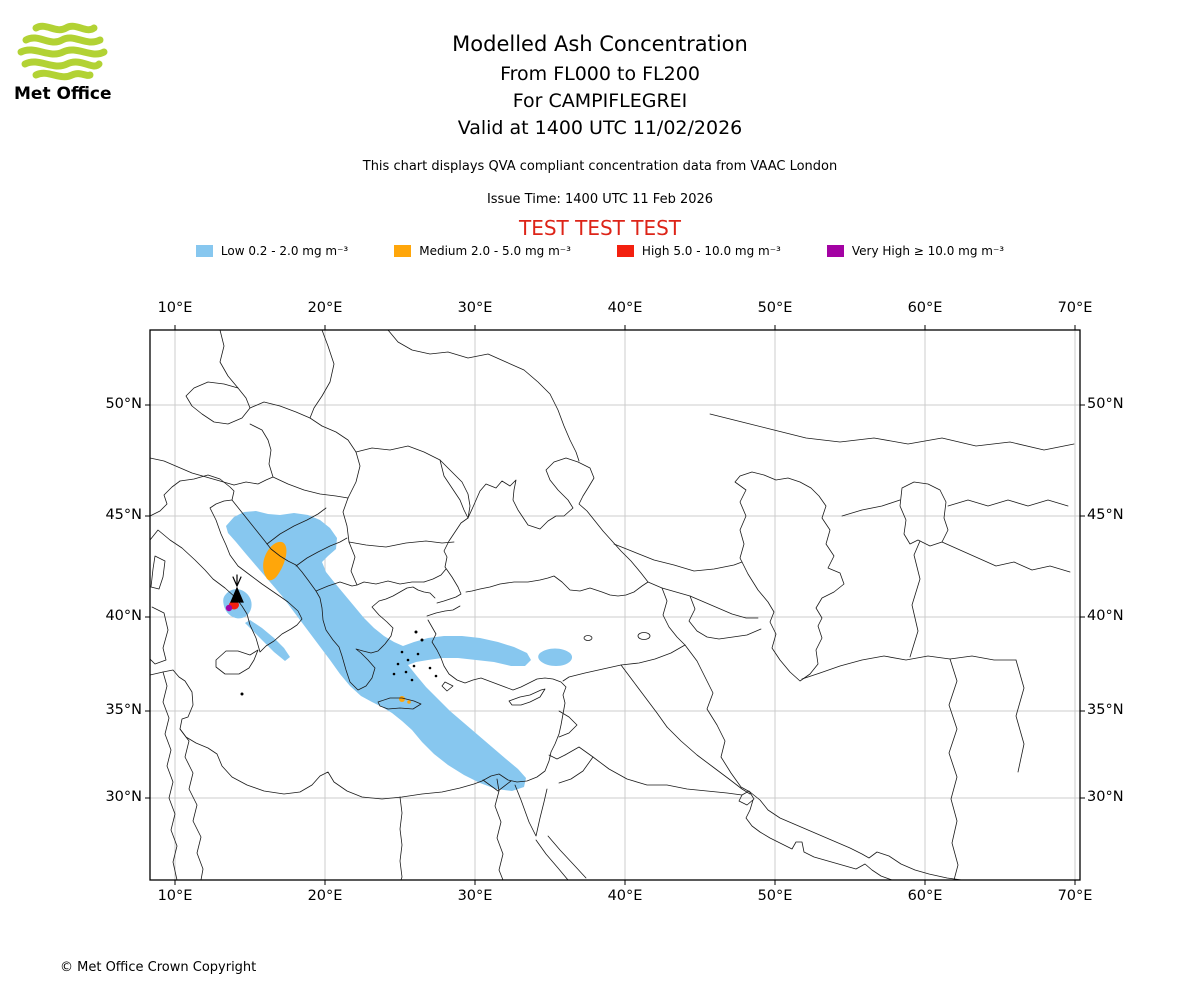 This screenshot has height=1000, width=1200. What do you see at coordinates (495, 251) in the screenshot?
I see `legend-label-medium: Medium 2.0 - 5.0 mg m⁻³` at bounding box center [495, 251].